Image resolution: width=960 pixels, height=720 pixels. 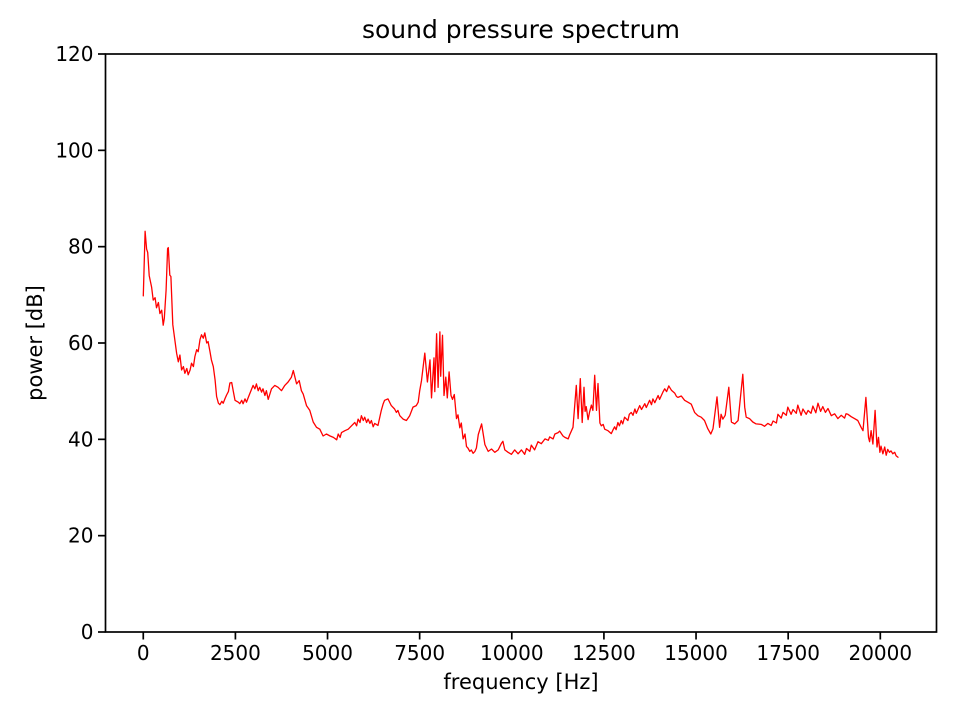 I want to click on chart-title: sound pressure spectrum, so click(x=521, y=29).